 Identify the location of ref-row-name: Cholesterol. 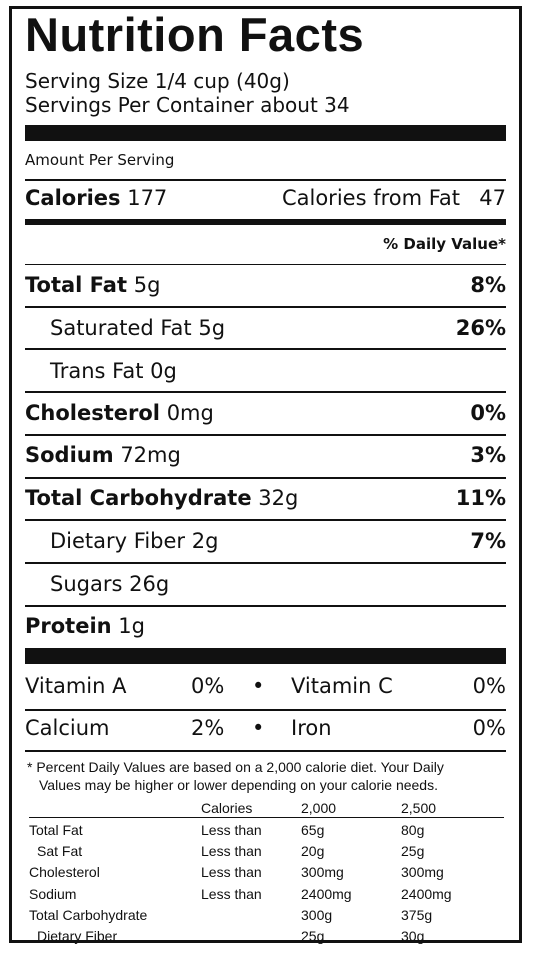
(64, 872).